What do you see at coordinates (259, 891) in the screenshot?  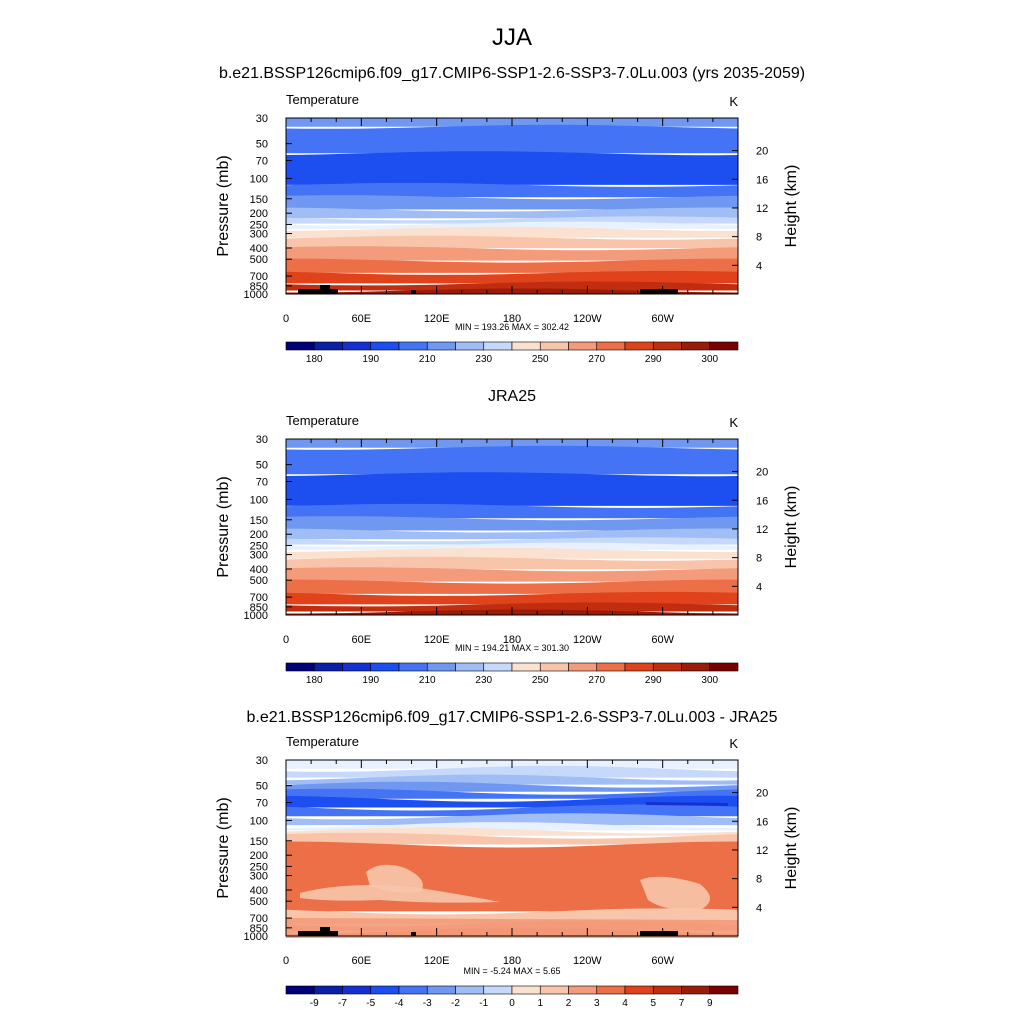 I see `y-tick-label: 400` at bounding box center [259, 891].